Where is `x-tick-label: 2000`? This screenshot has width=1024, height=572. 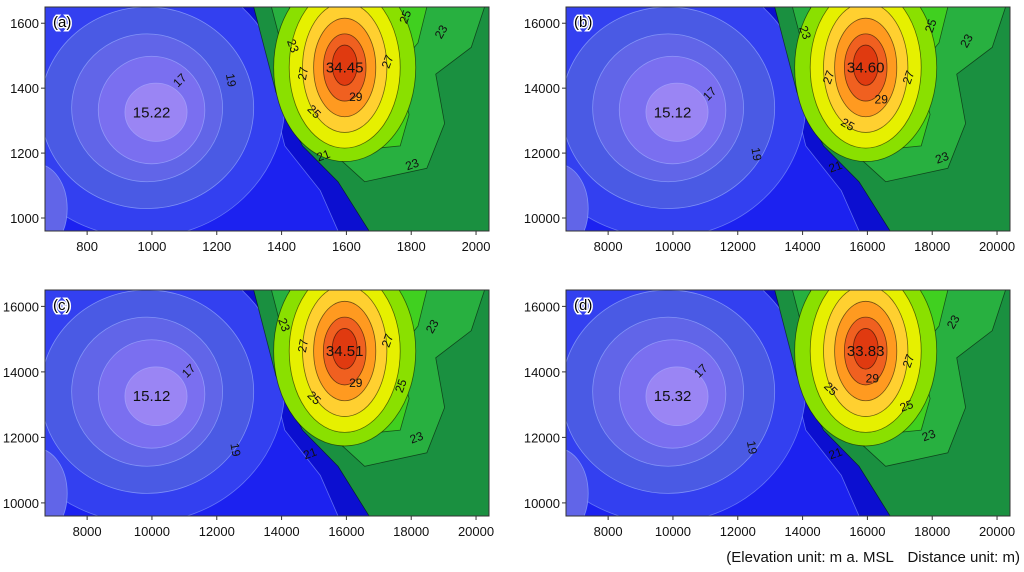
x-tick-label: 2000 is located at coordinates (476, 246).